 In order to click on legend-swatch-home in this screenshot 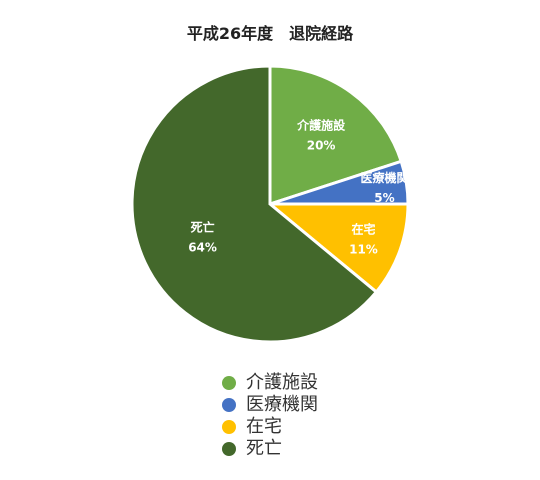, I will do `click(229, 427)`.